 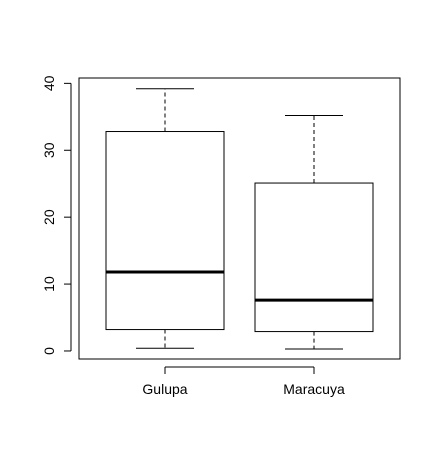 What do you see at coordinates (49, 217) in the screenshot?
I see `y-tick-label: 20` at bounding box center [49, 217].